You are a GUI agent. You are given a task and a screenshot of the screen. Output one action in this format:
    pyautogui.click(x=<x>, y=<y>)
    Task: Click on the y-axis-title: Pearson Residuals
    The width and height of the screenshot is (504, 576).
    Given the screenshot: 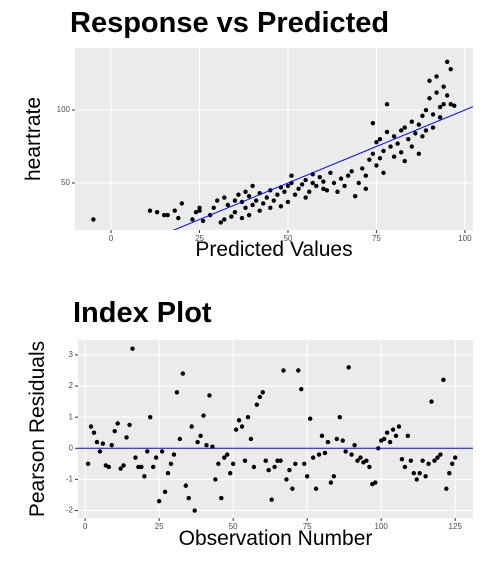 What is the action you would take?
    pyautogui.click(x=37, y=429)
    